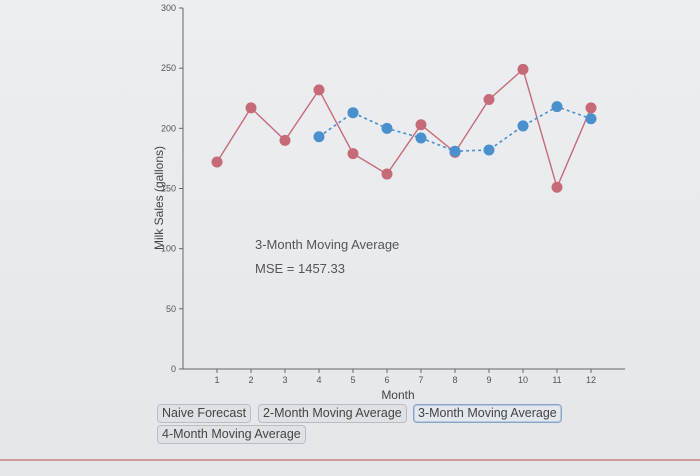 The height and width of the screenshot is (476, 700). I want to click on x-tick-label: 3, so click(284, 380).